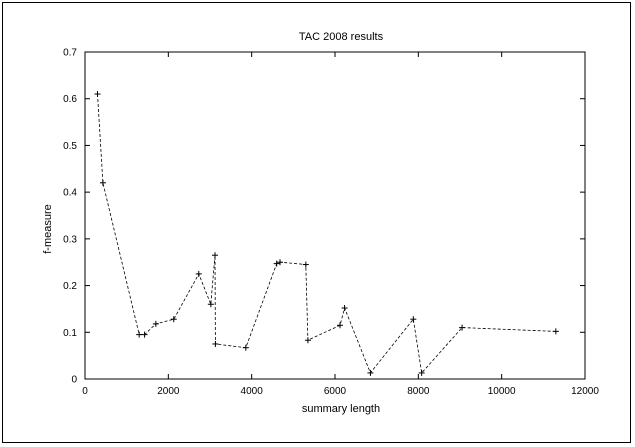 The height and width of the screenshot is (447, 635). What do you see at coordinates (502, 391) in the screenshot?
I see `x-tick-label: 10000` at bounding box center [502, 391].